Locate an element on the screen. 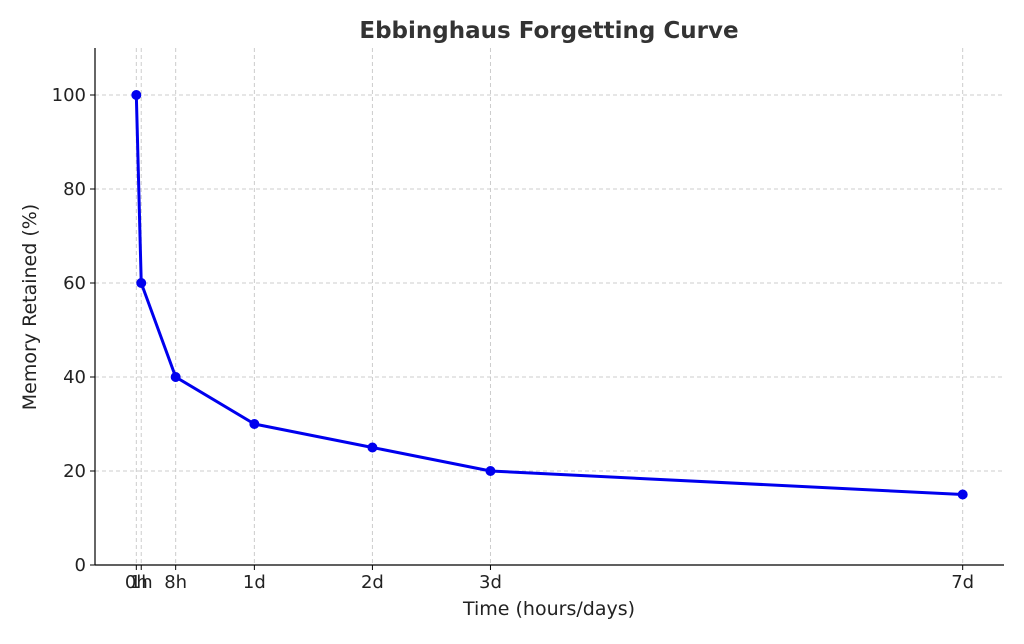 This screenshot has width=1024, height=644. y-tick-label: 0 is located at coordinates (80, 565).